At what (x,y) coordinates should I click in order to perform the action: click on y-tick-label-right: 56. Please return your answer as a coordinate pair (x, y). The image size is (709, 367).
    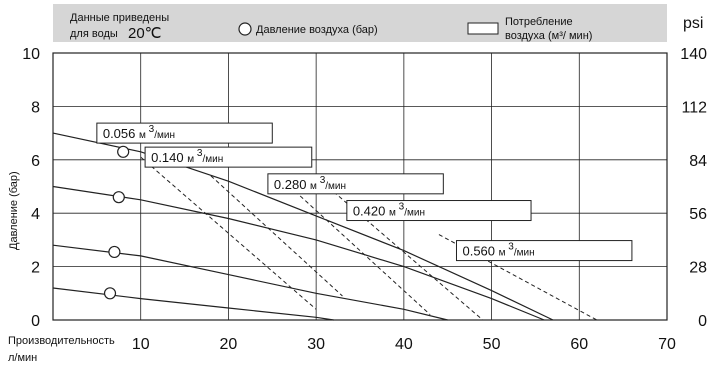
    Looking at the image, I should click on (698, 214).